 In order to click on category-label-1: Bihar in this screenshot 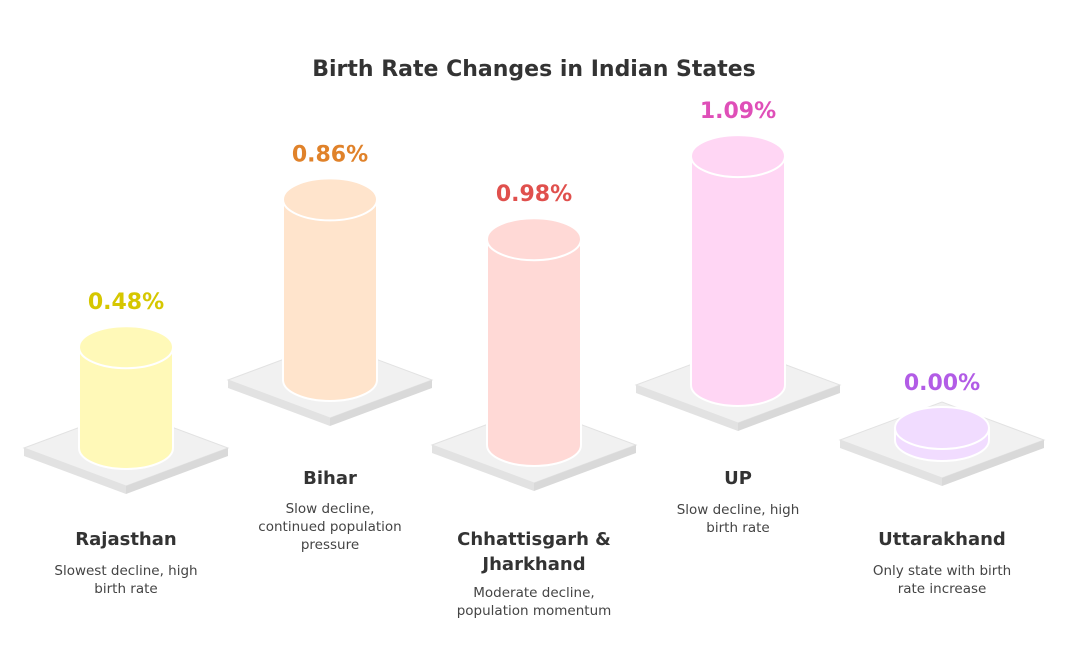, I will do `click(330, 478)`.